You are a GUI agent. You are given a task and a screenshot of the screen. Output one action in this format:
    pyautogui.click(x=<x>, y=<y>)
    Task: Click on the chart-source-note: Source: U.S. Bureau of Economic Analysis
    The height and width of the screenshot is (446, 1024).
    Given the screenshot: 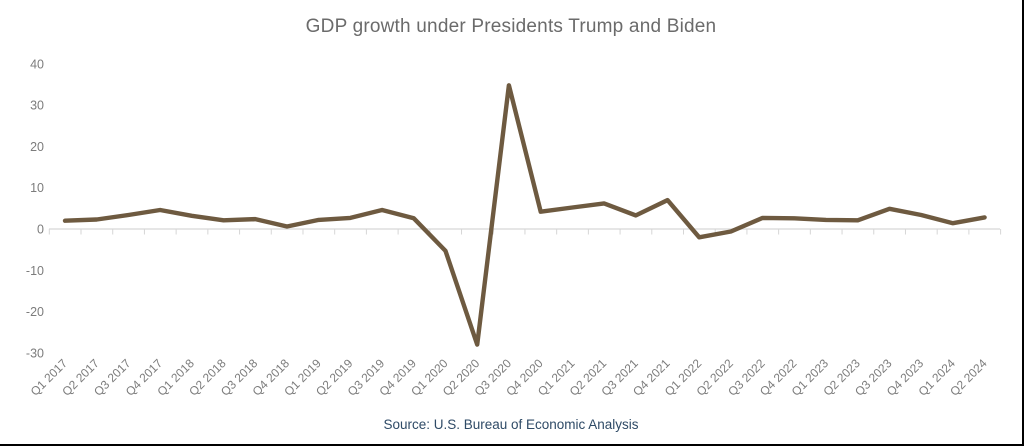 What is the action you would take?
    pyautogui.click(x=511, y=424)
    